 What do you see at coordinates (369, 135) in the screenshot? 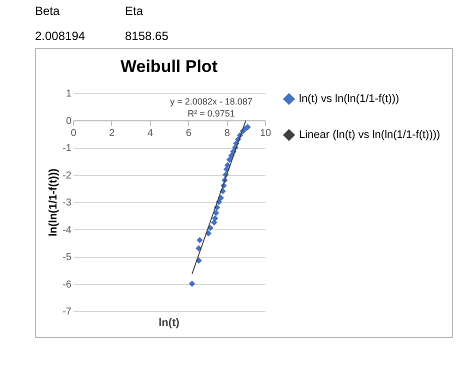
I see `legend-label: Linear (ln(t) vs ln(ln(1/1-f(t))))` at bounding box center [369, 135].